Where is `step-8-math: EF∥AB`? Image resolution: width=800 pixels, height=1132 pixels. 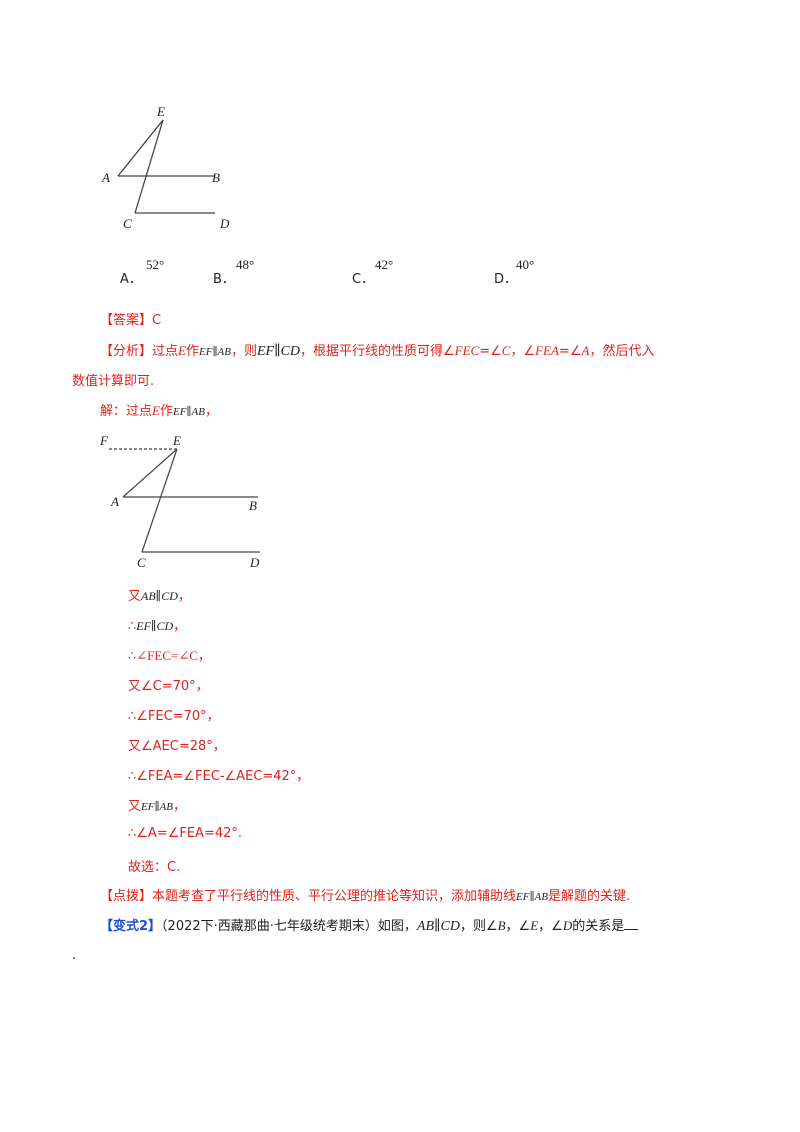 step-8-math: EF∥AB is located at coordinates (157, 807).